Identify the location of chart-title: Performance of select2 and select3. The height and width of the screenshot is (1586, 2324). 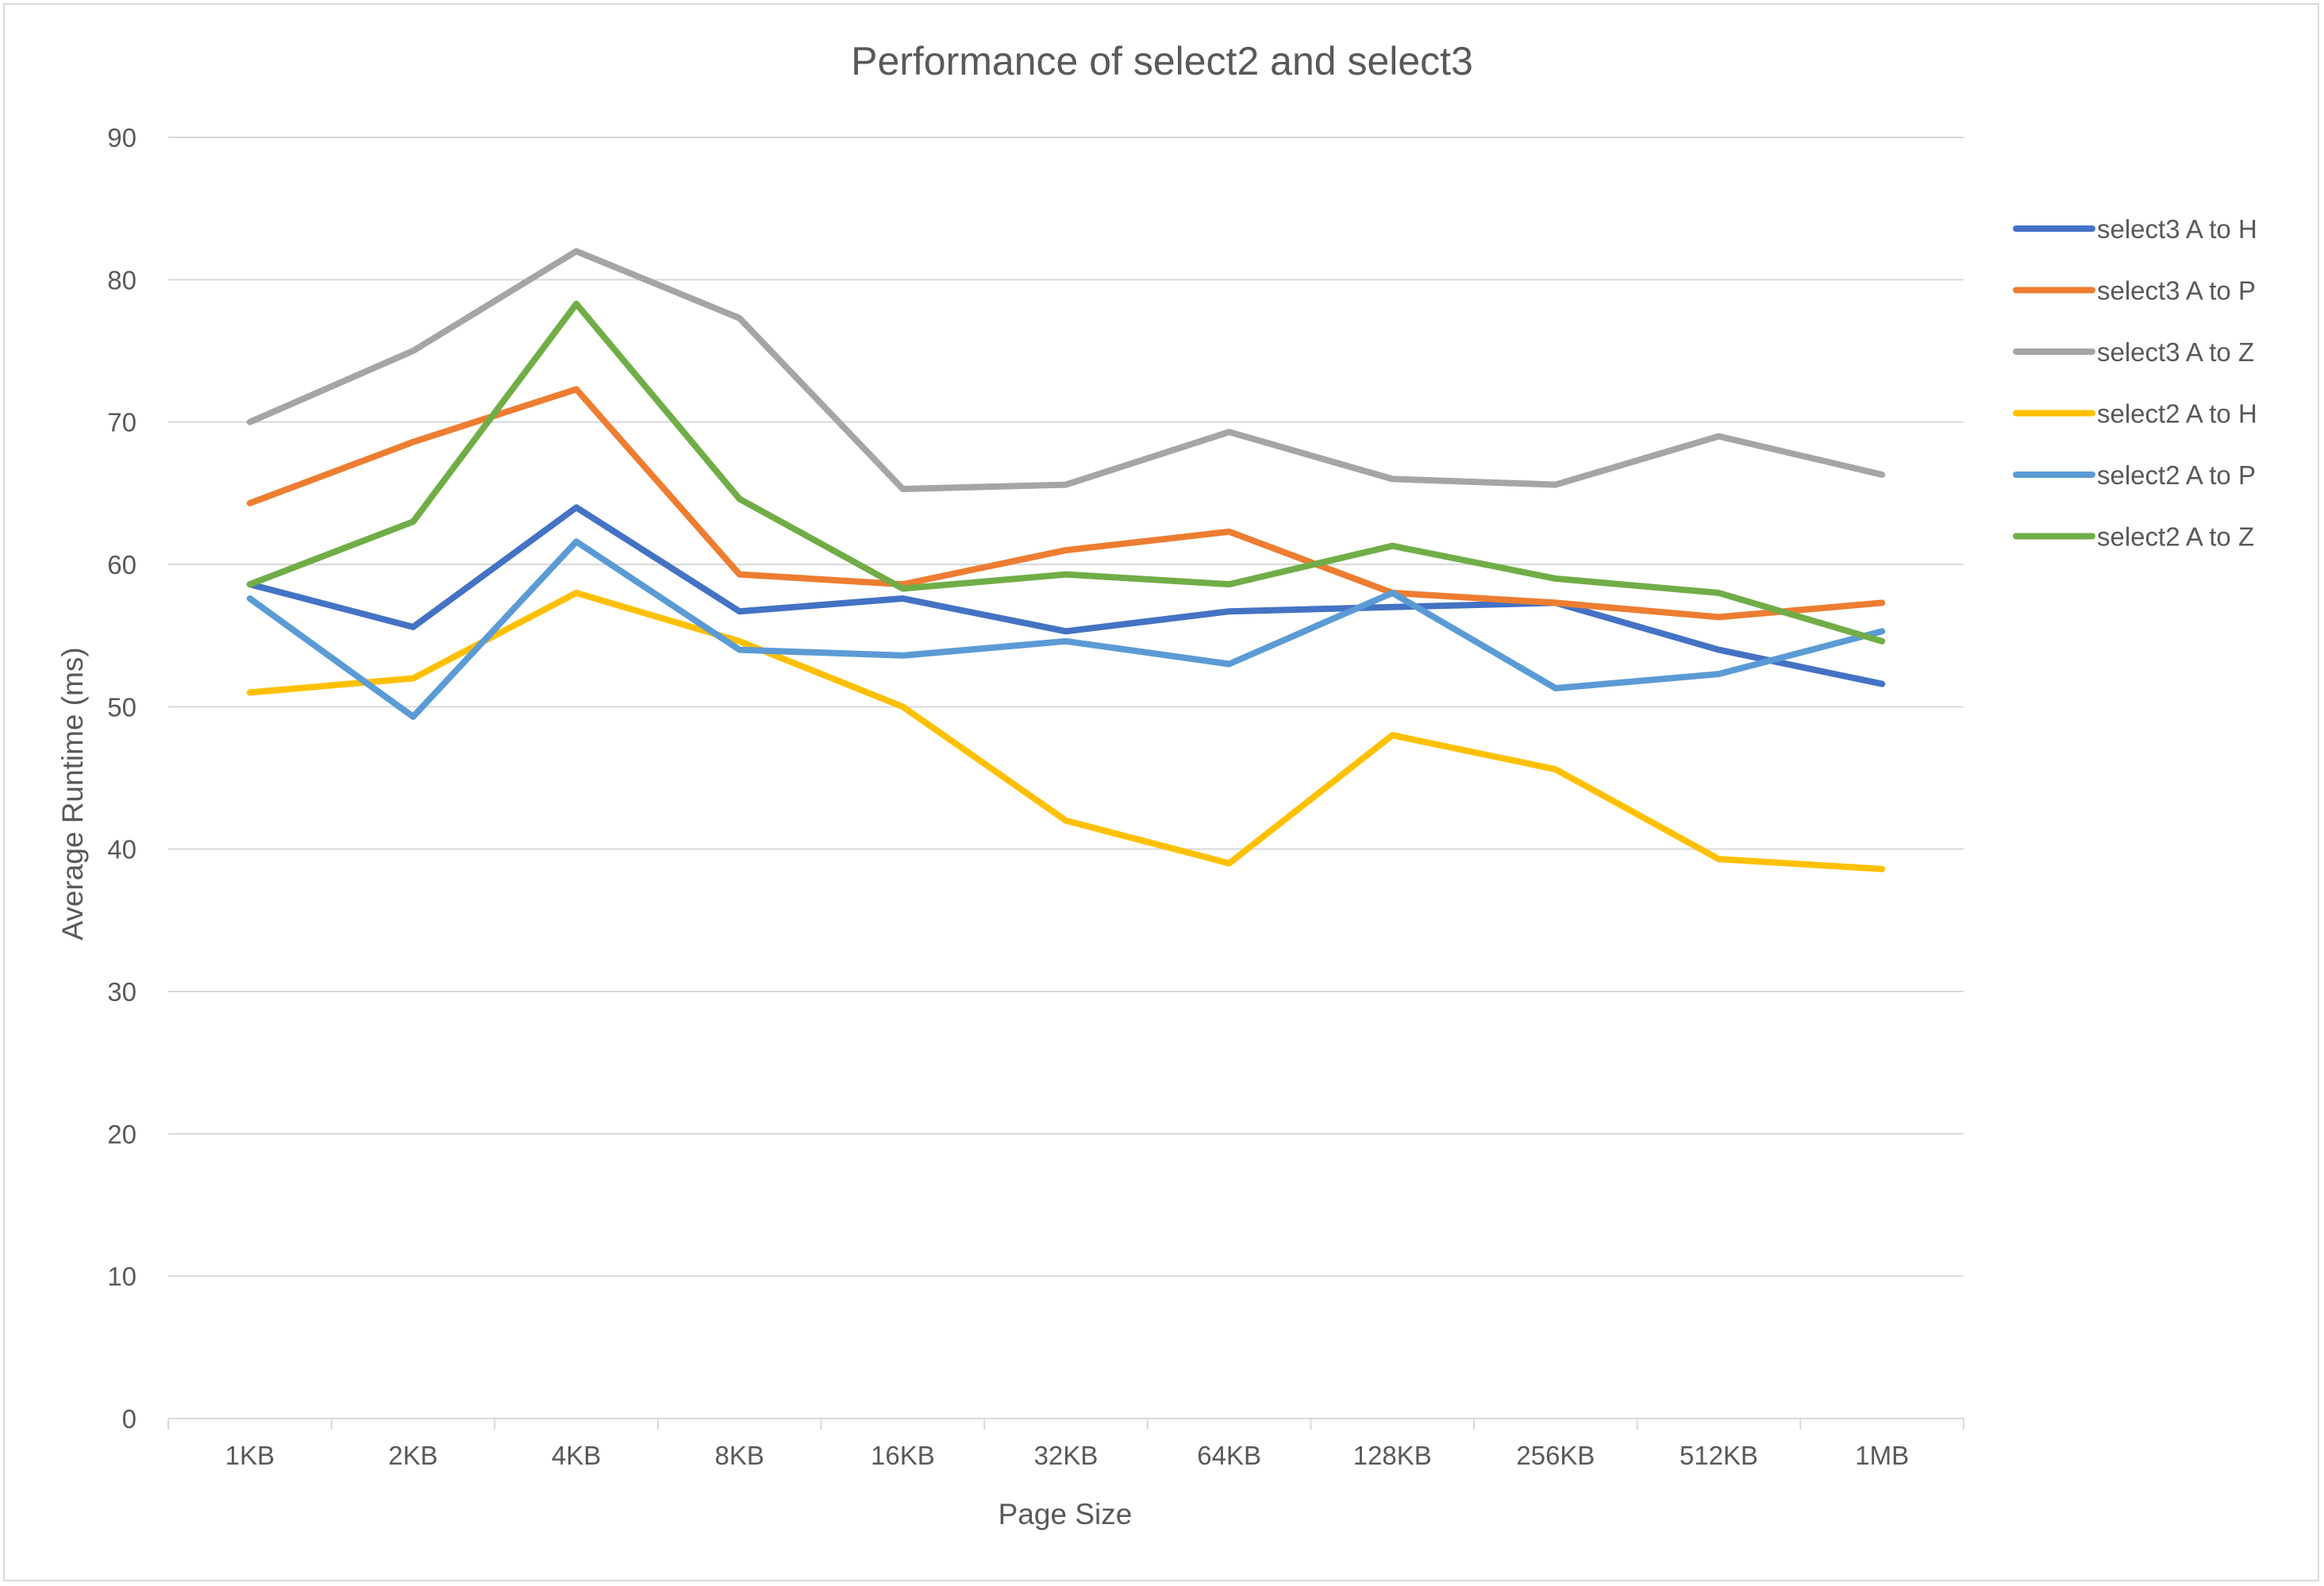
(1162, 61).